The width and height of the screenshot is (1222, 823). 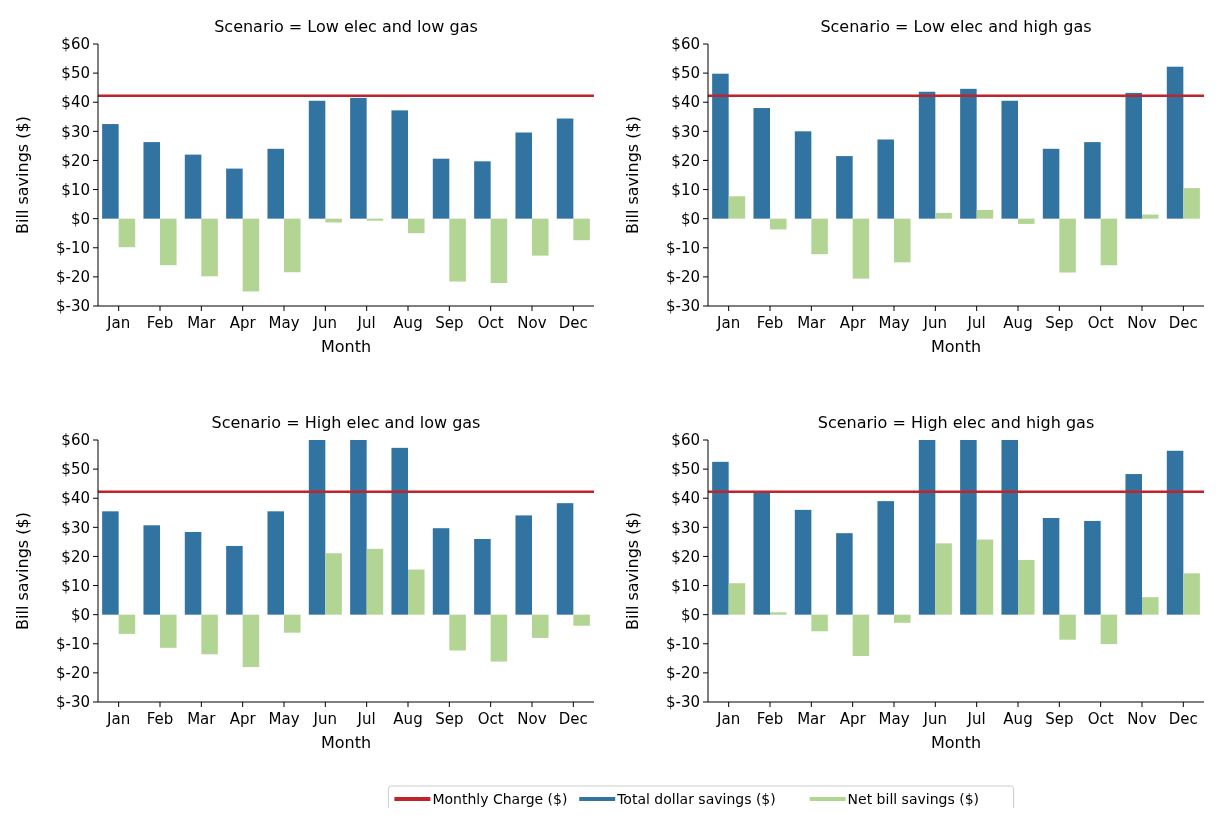 What do you see at coordinates (22, 175) in the screenshot?
I see `y-axis-title: Bill savings ($)` at bounding box center [22, 175].